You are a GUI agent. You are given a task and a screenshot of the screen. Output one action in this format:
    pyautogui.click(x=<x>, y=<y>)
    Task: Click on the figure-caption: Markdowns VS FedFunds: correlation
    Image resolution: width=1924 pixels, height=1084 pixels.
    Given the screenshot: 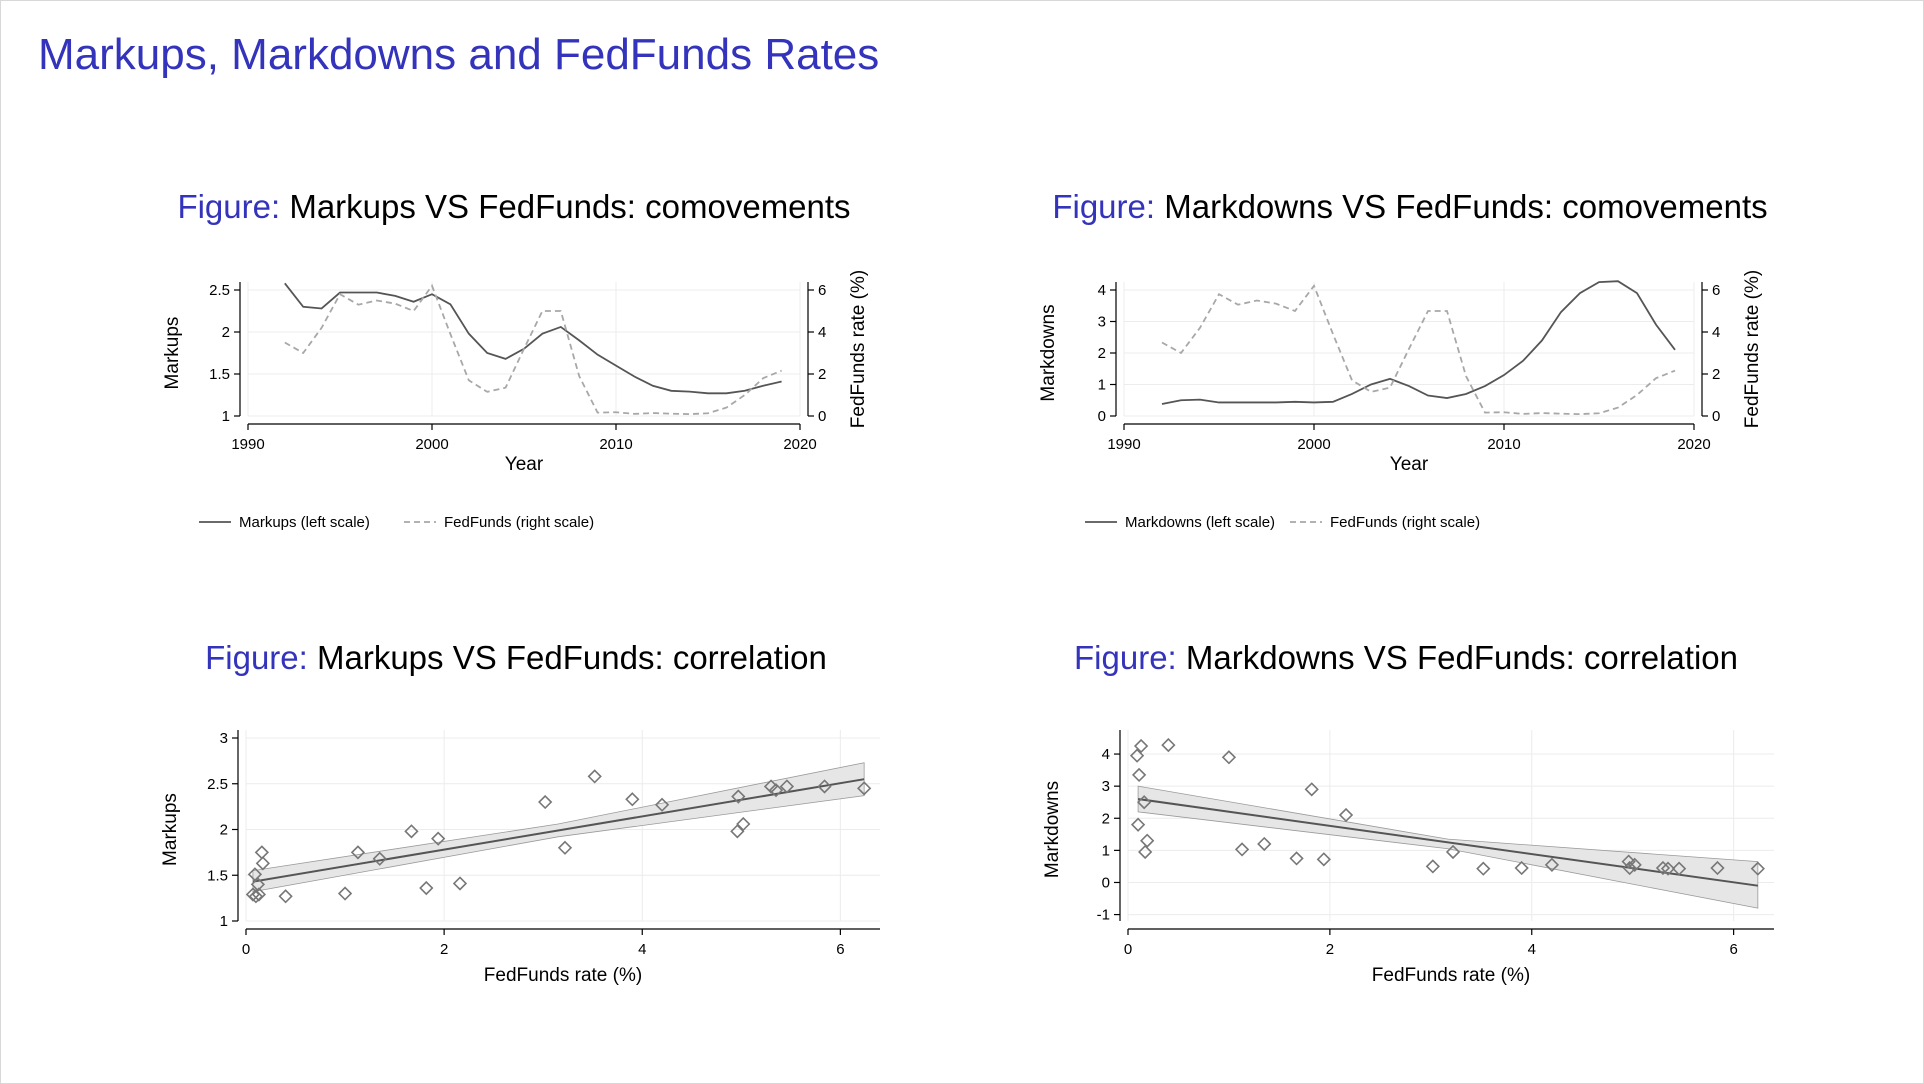 What is the action you would take?
    pyautogui.click(x=1461, y=657)
    